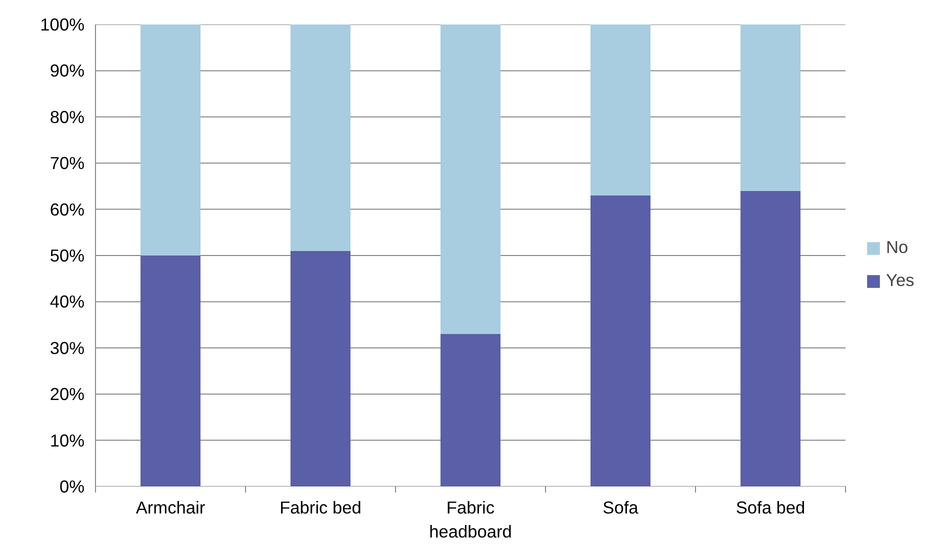  Describe the element at coordinates (900, 280) in the screenshot. I see `legend-label: Yes` at that location.